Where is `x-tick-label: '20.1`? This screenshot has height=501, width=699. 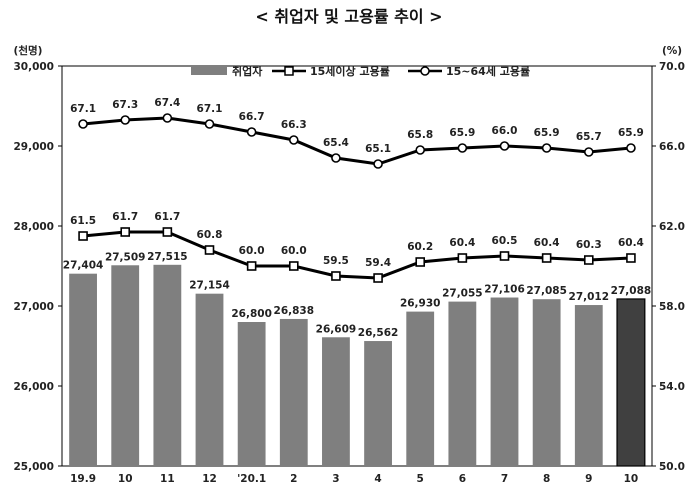
x-tick-label: '20.1 is located at coordinates (251, 479).